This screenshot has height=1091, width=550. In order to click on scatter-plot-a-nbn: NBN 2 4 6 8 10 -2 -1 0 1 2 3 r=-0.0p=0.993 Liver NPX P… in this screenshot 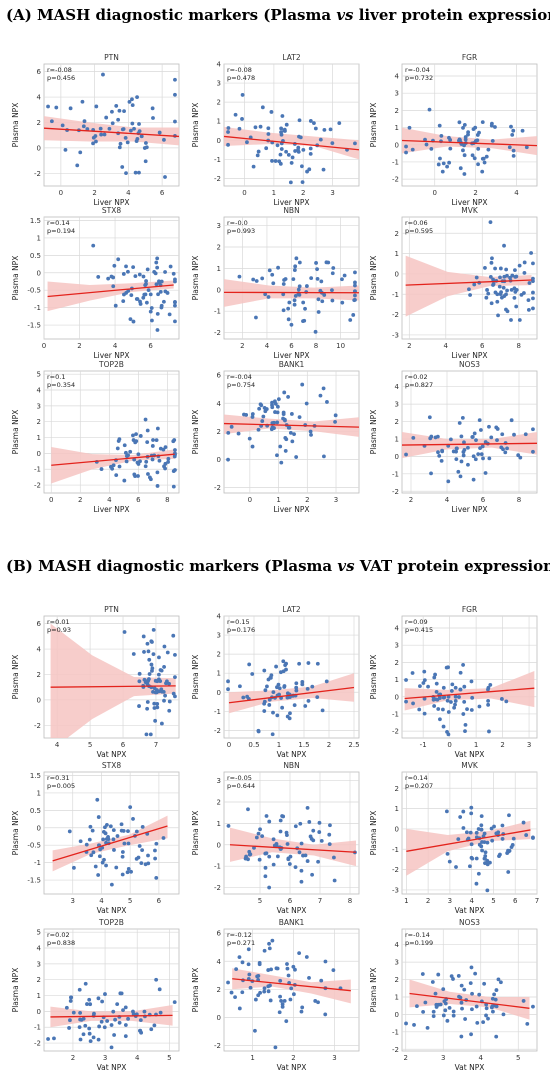, I will do `click(275, 283)`.